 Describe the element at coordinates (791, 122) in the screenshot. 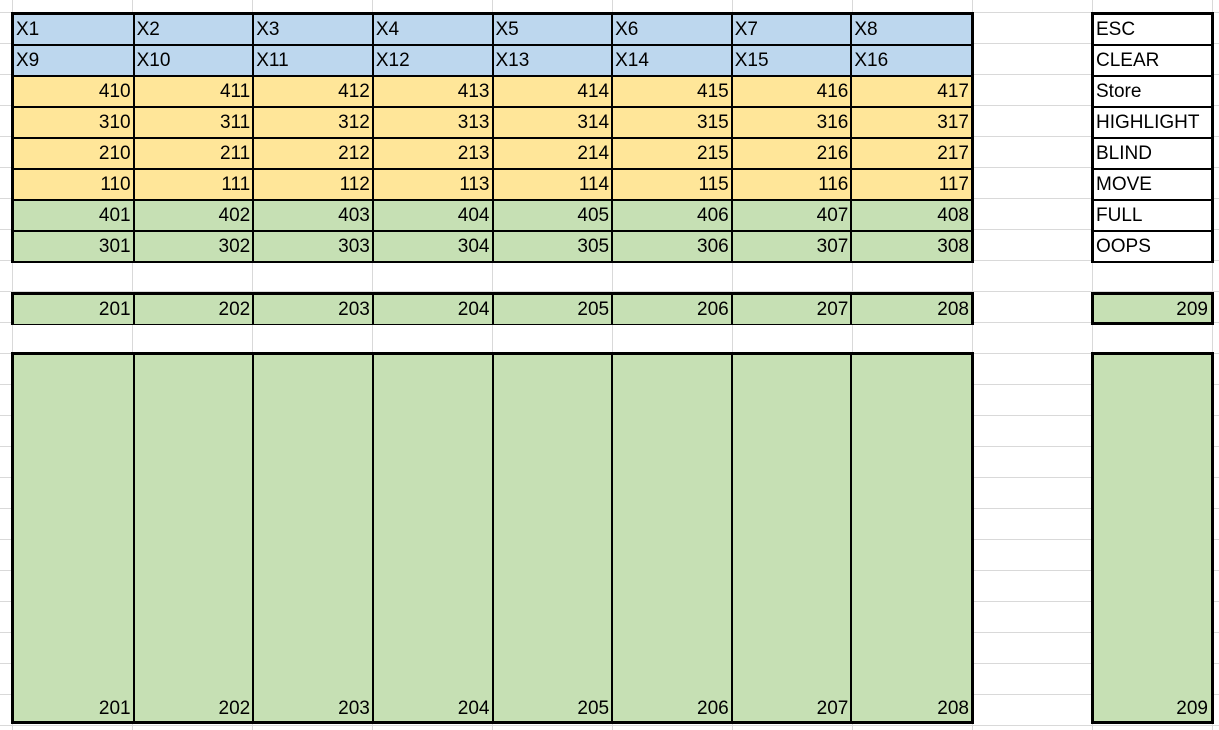

I see `yellow-cell: 316` at that location.